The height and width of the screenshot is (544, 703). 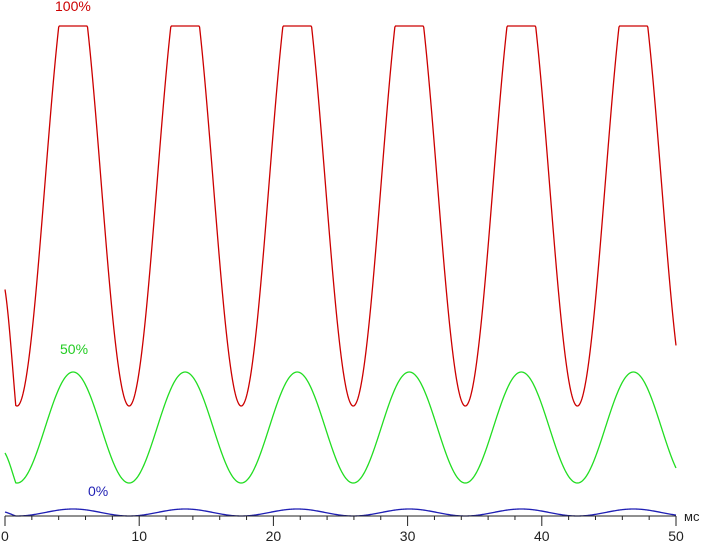 I want to click on x-tick-label-20: 20, so click(x=274, y=536).